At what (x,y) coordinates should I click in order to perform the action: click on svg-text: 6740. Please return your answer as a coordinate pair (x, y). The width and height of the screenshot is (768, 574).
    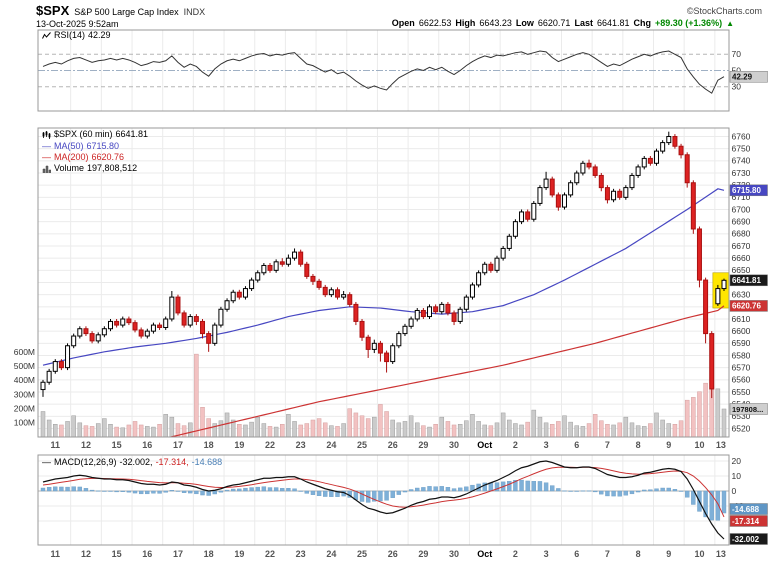
    Looking at the image, I should click on (741, 161).